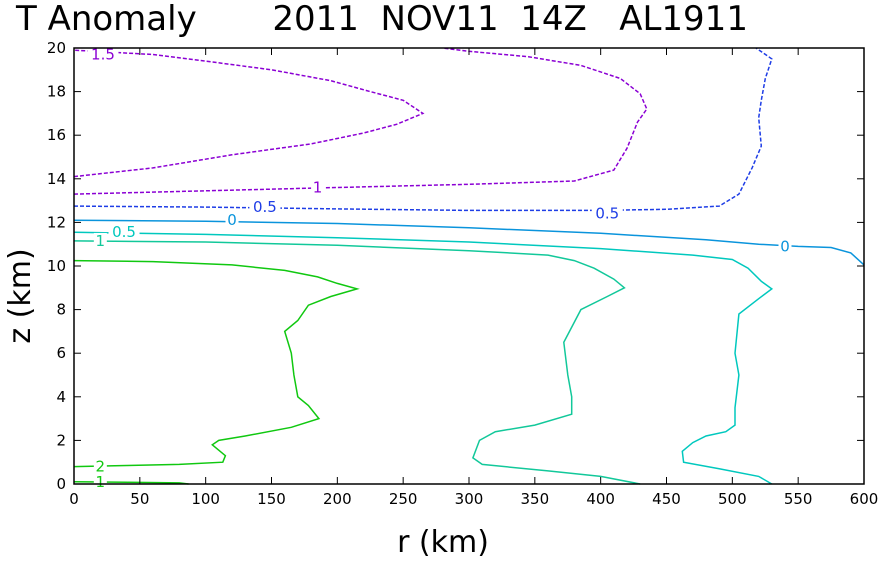 The image size is (879, 563). I want to click on y-tick-label-8: 16, so click(56, 135).